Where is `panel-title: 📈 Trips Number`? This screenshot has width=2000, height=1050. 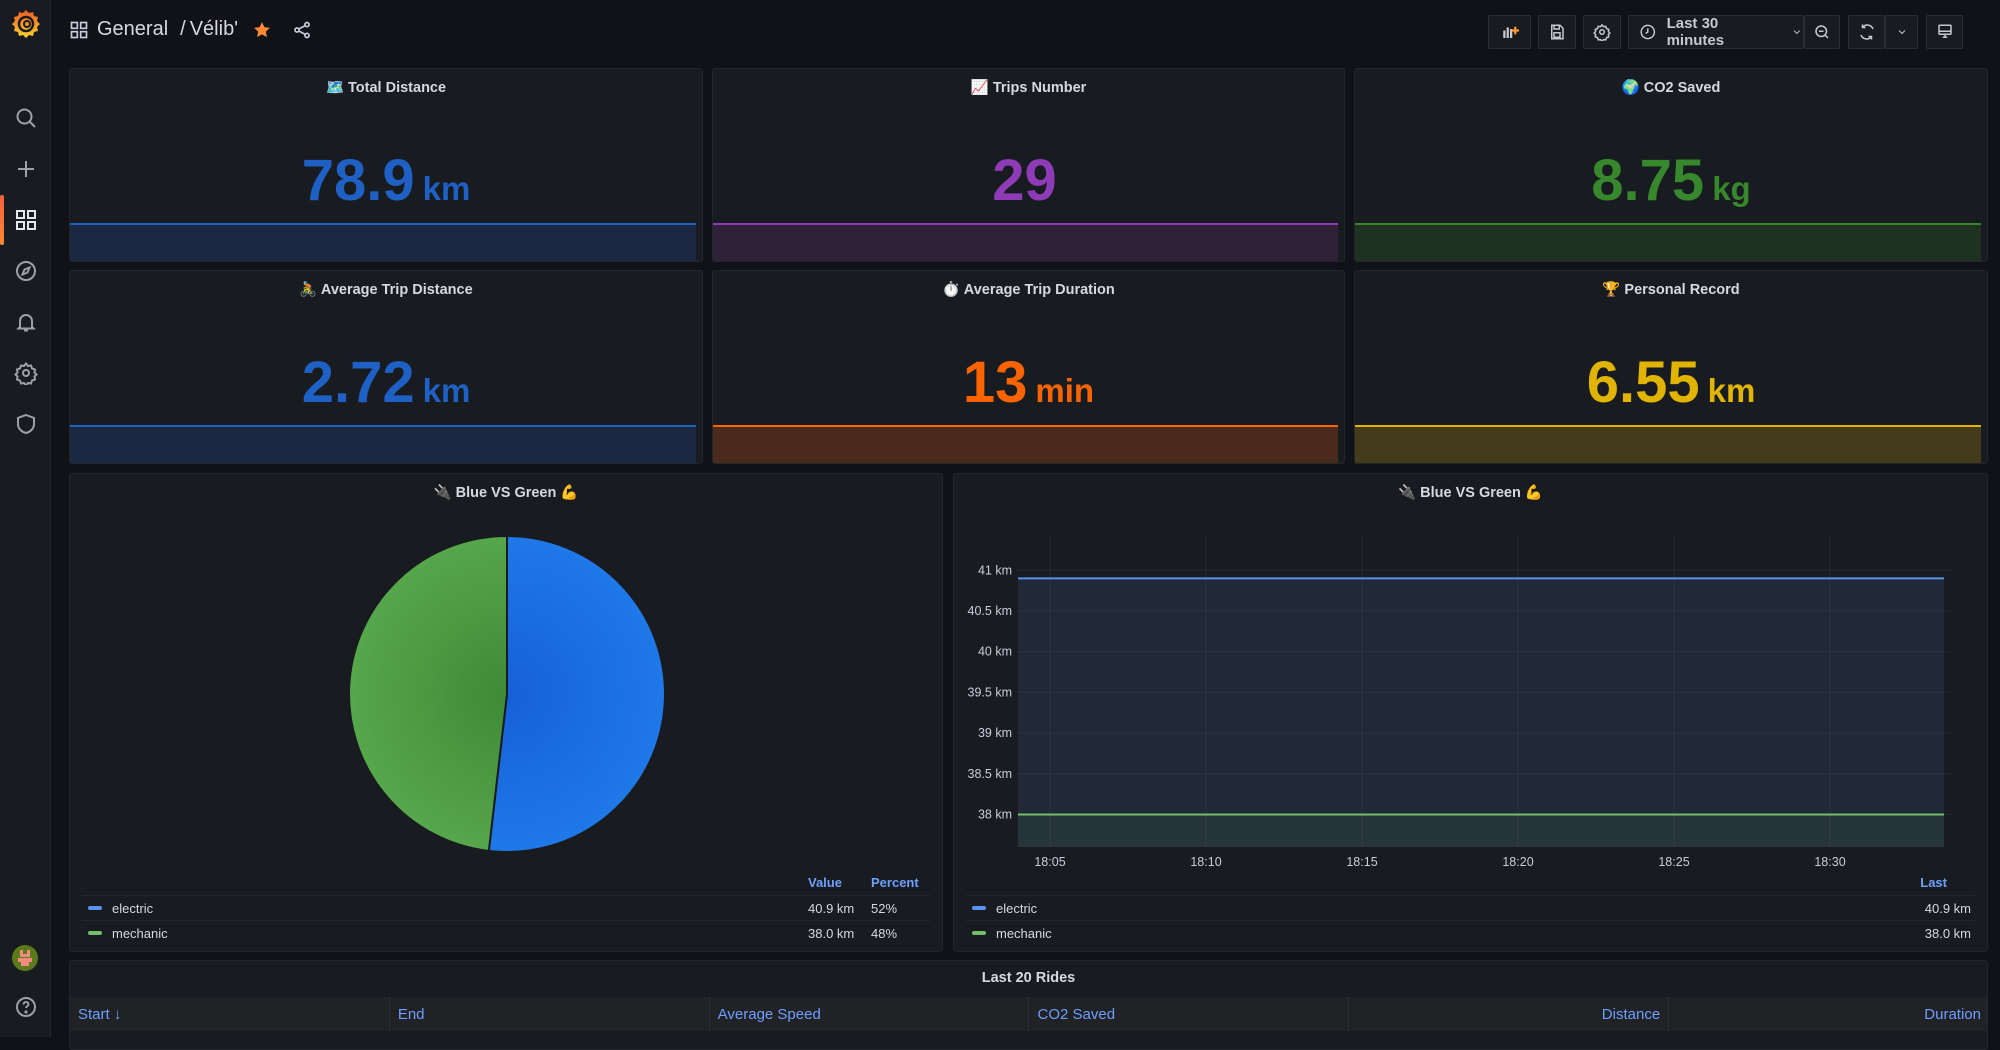
panel-title: 📈 Trips Number is located at coordinates (1028, 87).